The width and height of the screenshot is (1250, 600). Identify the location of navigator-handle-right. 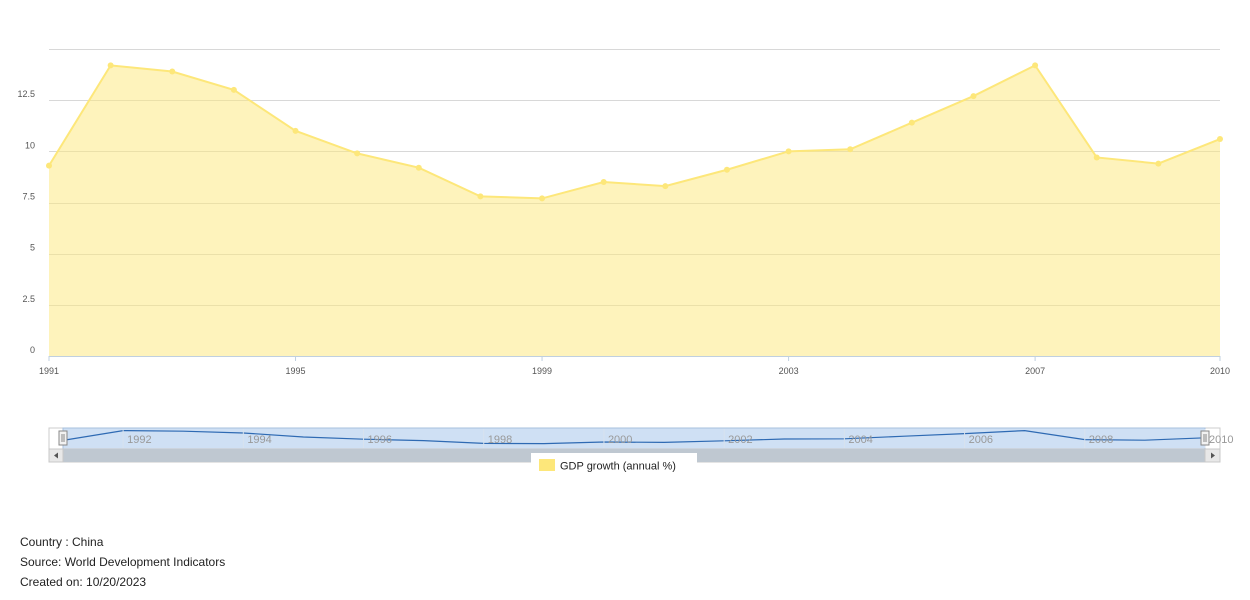
(1205, 438).